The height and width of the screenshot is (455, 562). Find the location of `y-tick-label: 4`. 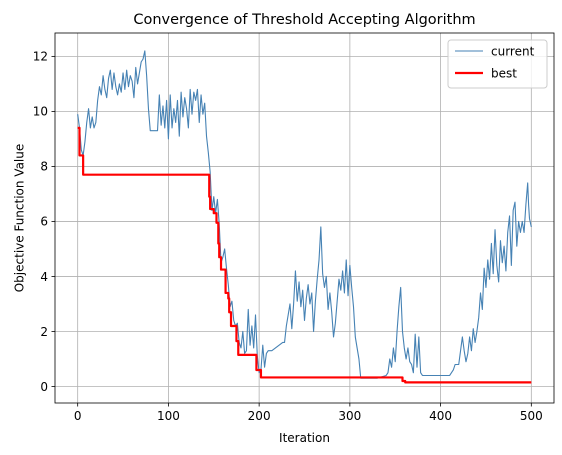

y-tick-label: 4 is located at coordinates (44, 277).